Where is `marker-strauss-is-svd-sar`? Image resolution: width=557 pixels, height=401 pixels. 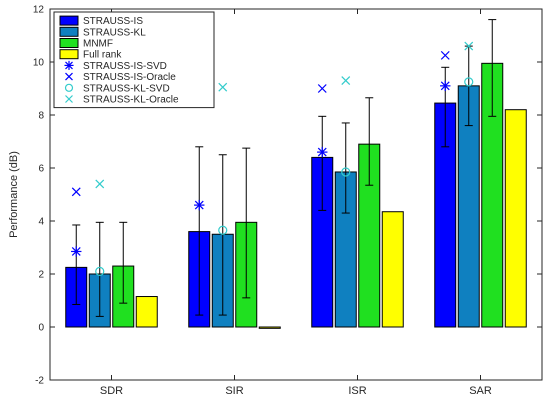 marker-strauss-is-svd-sar is located at coordinates (445, 86).